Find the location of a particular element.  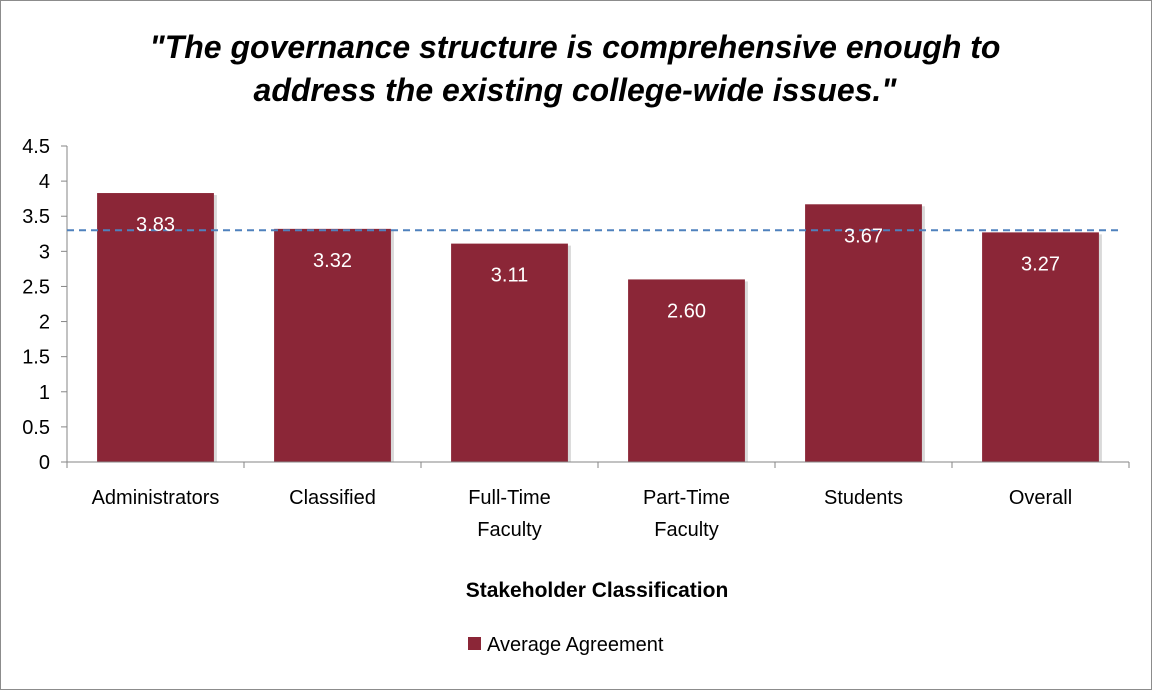

x-axis-title: Stakeholder Classification is located at coordinates (597, 590).